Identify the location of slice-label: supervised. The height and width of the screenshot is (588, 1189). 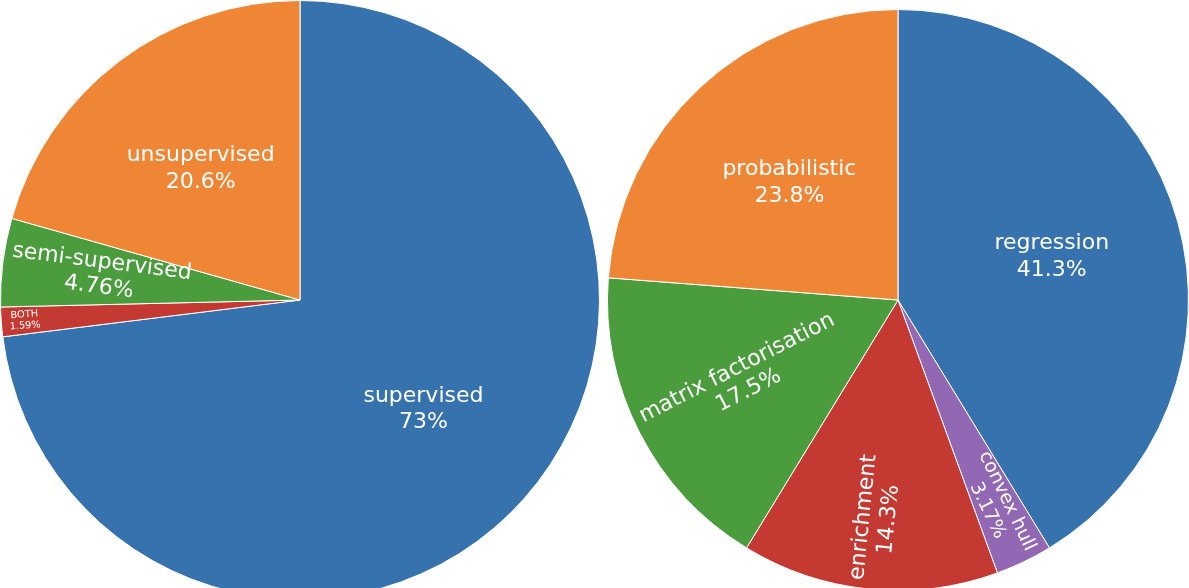
(423, 394).